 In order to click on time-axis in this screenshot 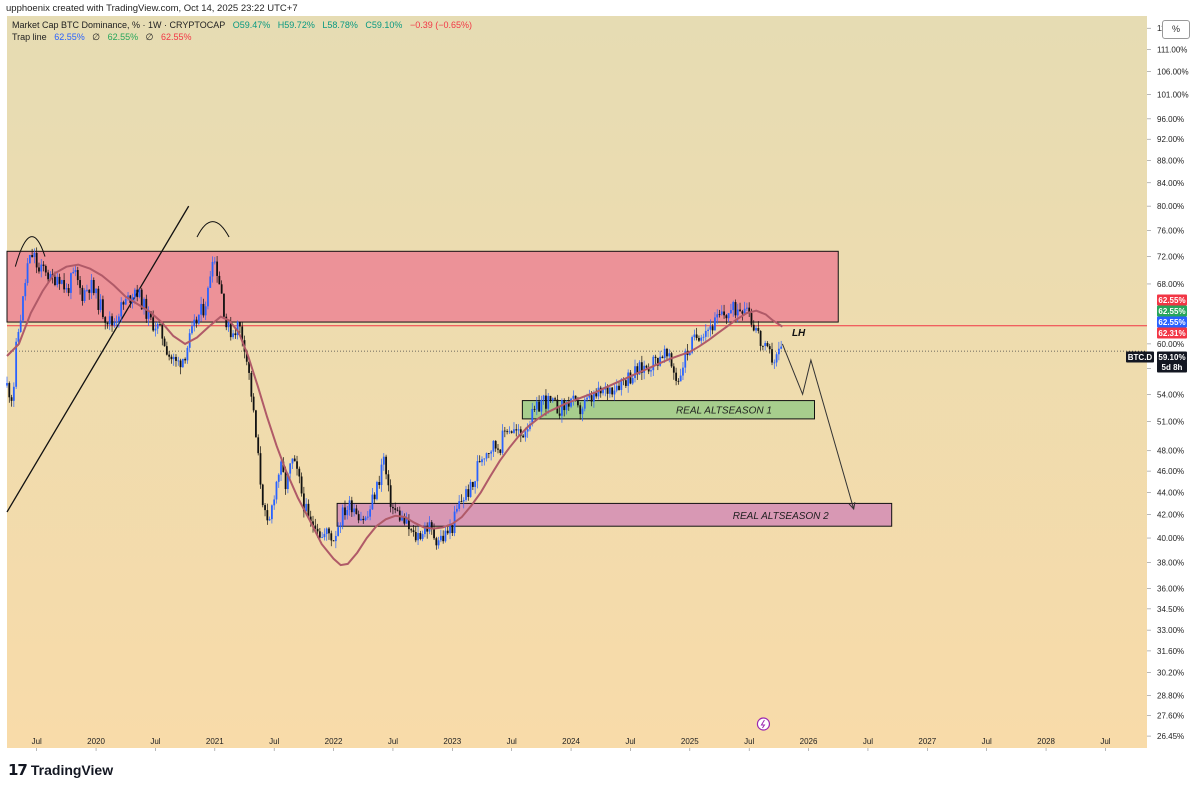, I will do `click(577, 755)`.